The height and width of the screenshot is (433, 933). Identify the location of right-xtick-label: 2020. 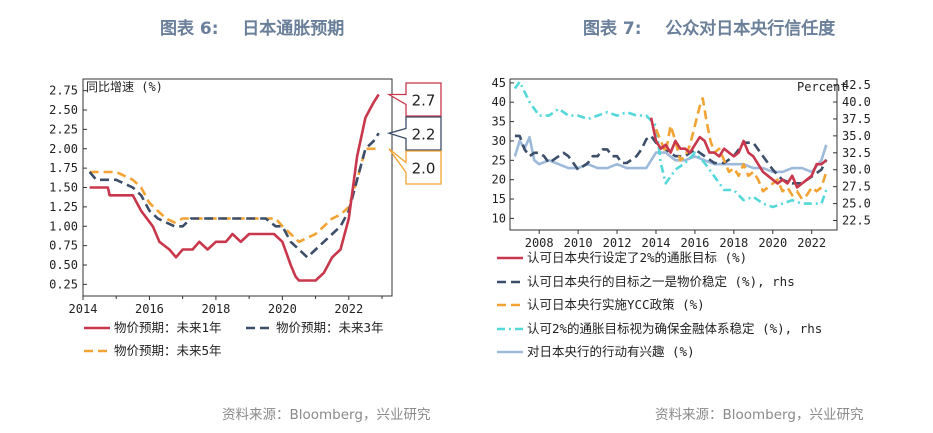
(772, 243).